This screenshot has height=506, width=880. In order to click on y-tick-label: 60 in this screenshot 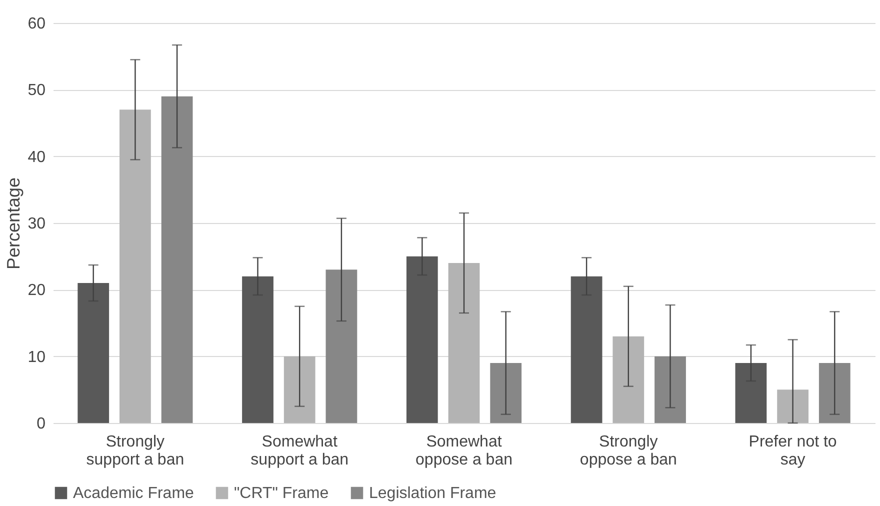, I will do `click(37, 24)`.